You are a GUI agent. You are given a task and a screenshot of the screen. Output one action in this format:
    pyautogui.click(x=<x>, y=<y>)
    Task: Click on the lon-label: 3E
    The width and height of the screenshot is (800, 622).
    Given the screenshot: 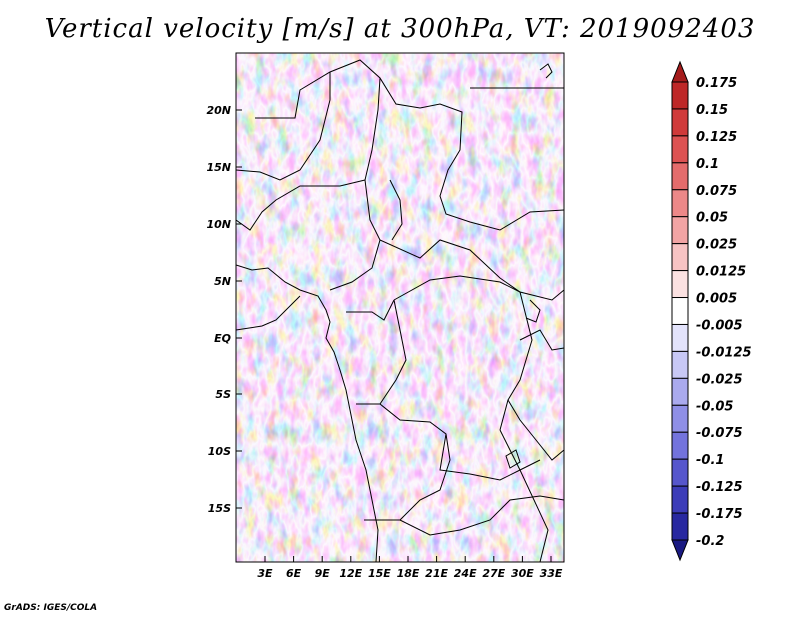 What is the action you would take?
    pyautogui.click(x=265, y=573)
    